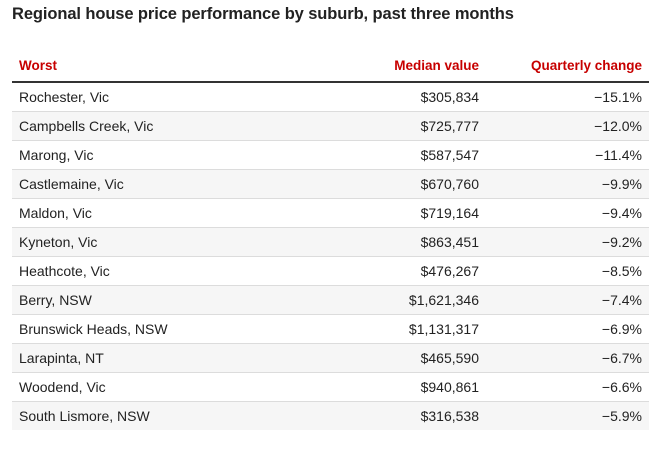 This screenshot has height=460, width=659. Describe the element at coordinates (401, 271) in the screenshot. I see `median-value-cell: $476,267` at that location.